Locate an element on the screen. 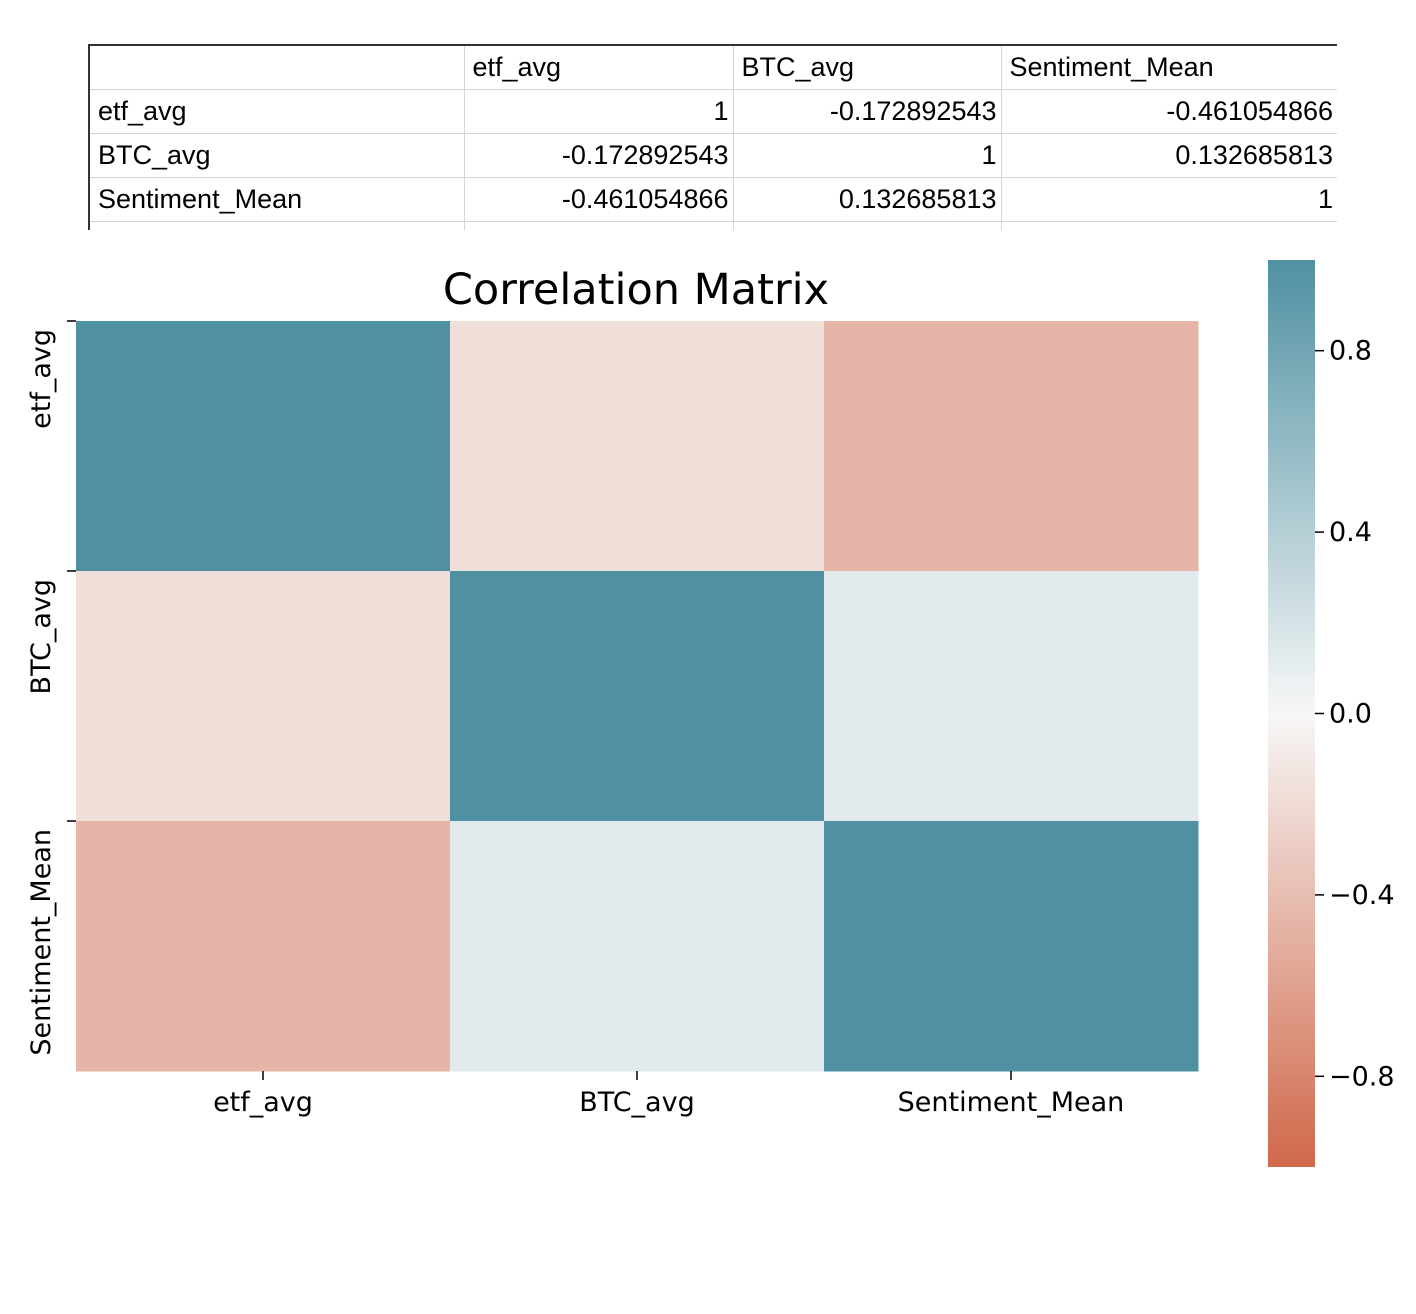 The width and height of the screenshot is (1416, 1314). table-row: etf_avg 1 -0.172892543 -0.461054866 is located at coordinates (712, 111).